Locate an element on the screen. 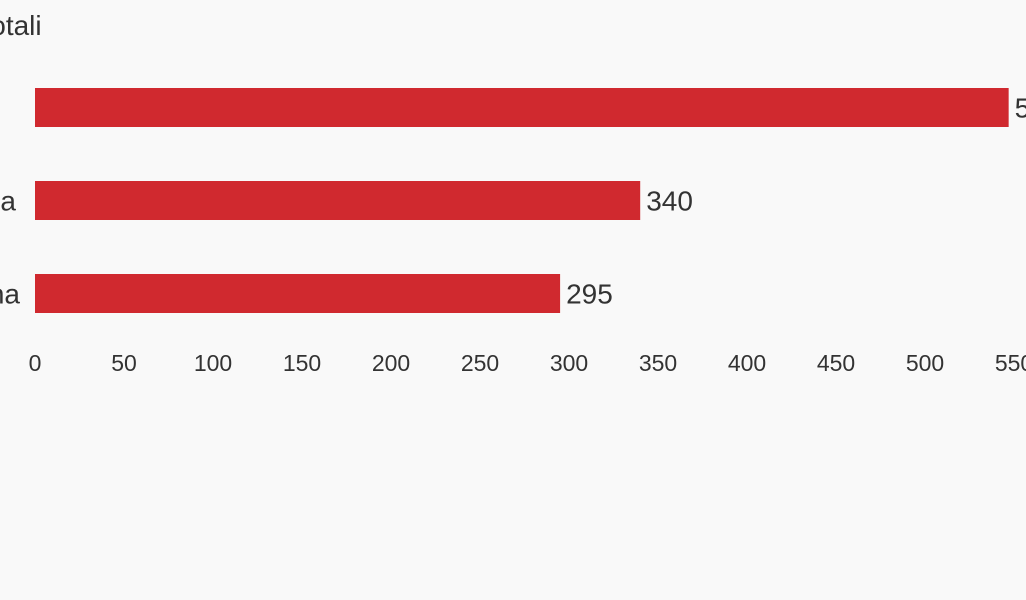 This screenshot has width=1026, height=600. x-tick-label-2: 100 is located at coordinates (213, 363).